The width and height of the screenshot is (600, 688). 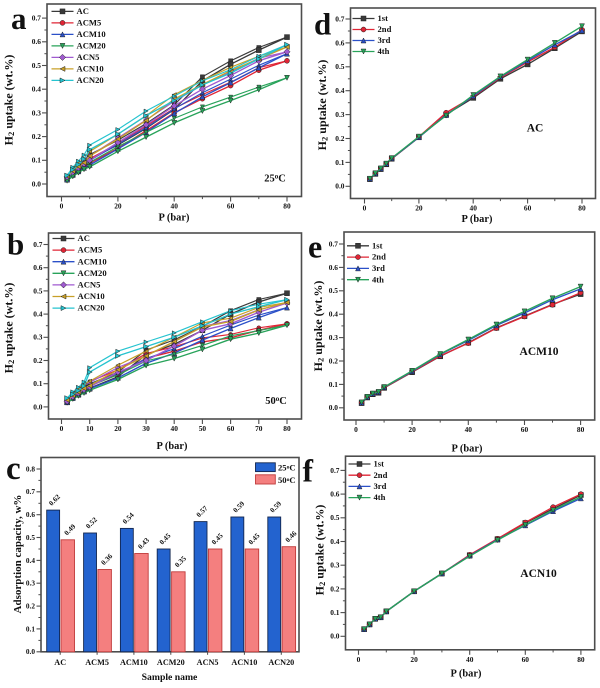 What do you see at coordinates (19, 18) in the screenshot?
I see `svg-text: a` at bounding box center [19, 18].